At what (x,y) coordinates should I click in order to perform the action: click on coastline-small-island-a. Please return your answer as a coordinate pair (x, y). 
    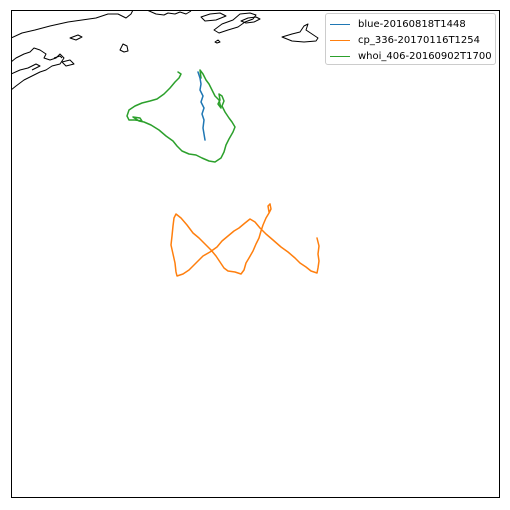
    Looking at the image, I should click on (213, 17).